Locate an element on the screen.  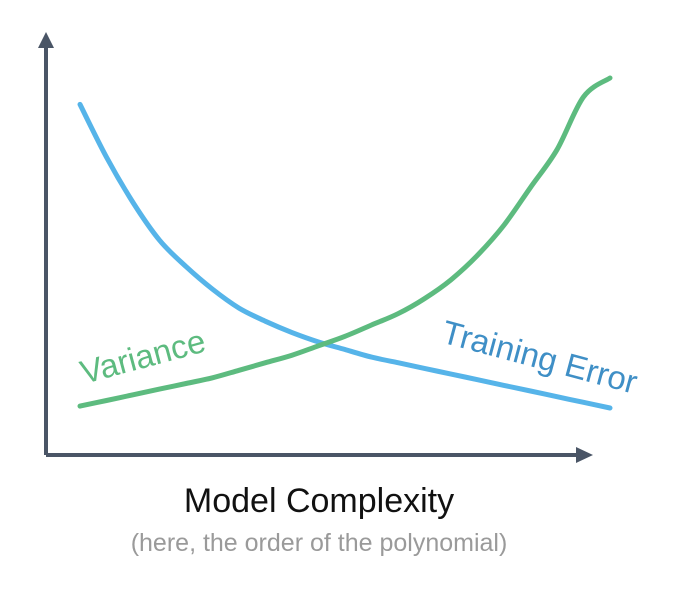
y-axis-arrow is located at coordinates (46, 40).